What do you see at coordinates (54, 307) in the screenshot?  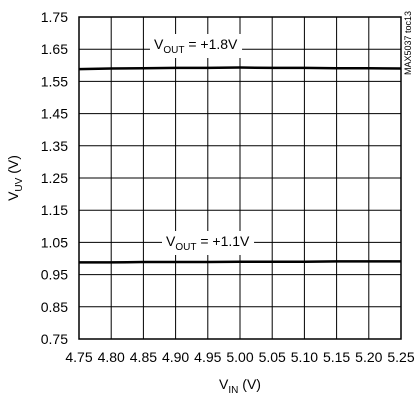 I see `y-tick-label: 0.85` at bounding box center [54, 307].